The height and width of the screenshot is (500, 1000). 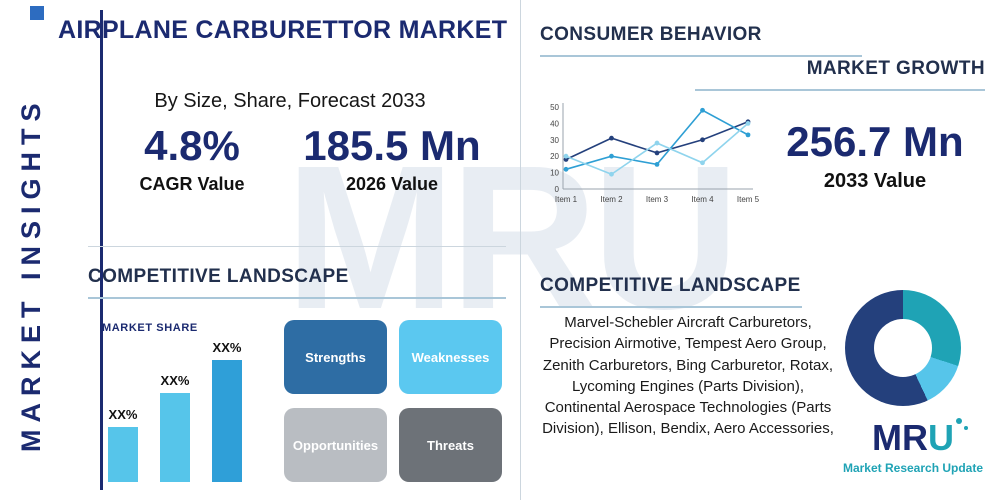 I want to click on stat-2026-value: 185.5 Mn 2026 Value, so click(x=392, y=158).